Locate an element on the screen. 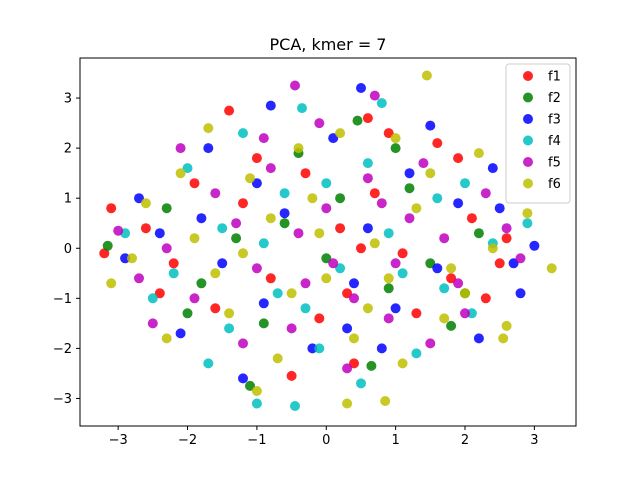  x-tick-label: −1 is located at coordinates (256, 440).